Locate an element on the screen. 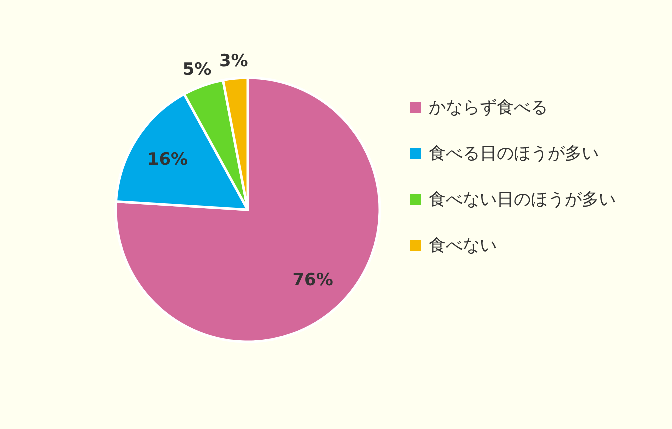 This screenshot has width=672, height=429. legend-label: 食べない日のほうが多い is located at coordinates (522, 200).